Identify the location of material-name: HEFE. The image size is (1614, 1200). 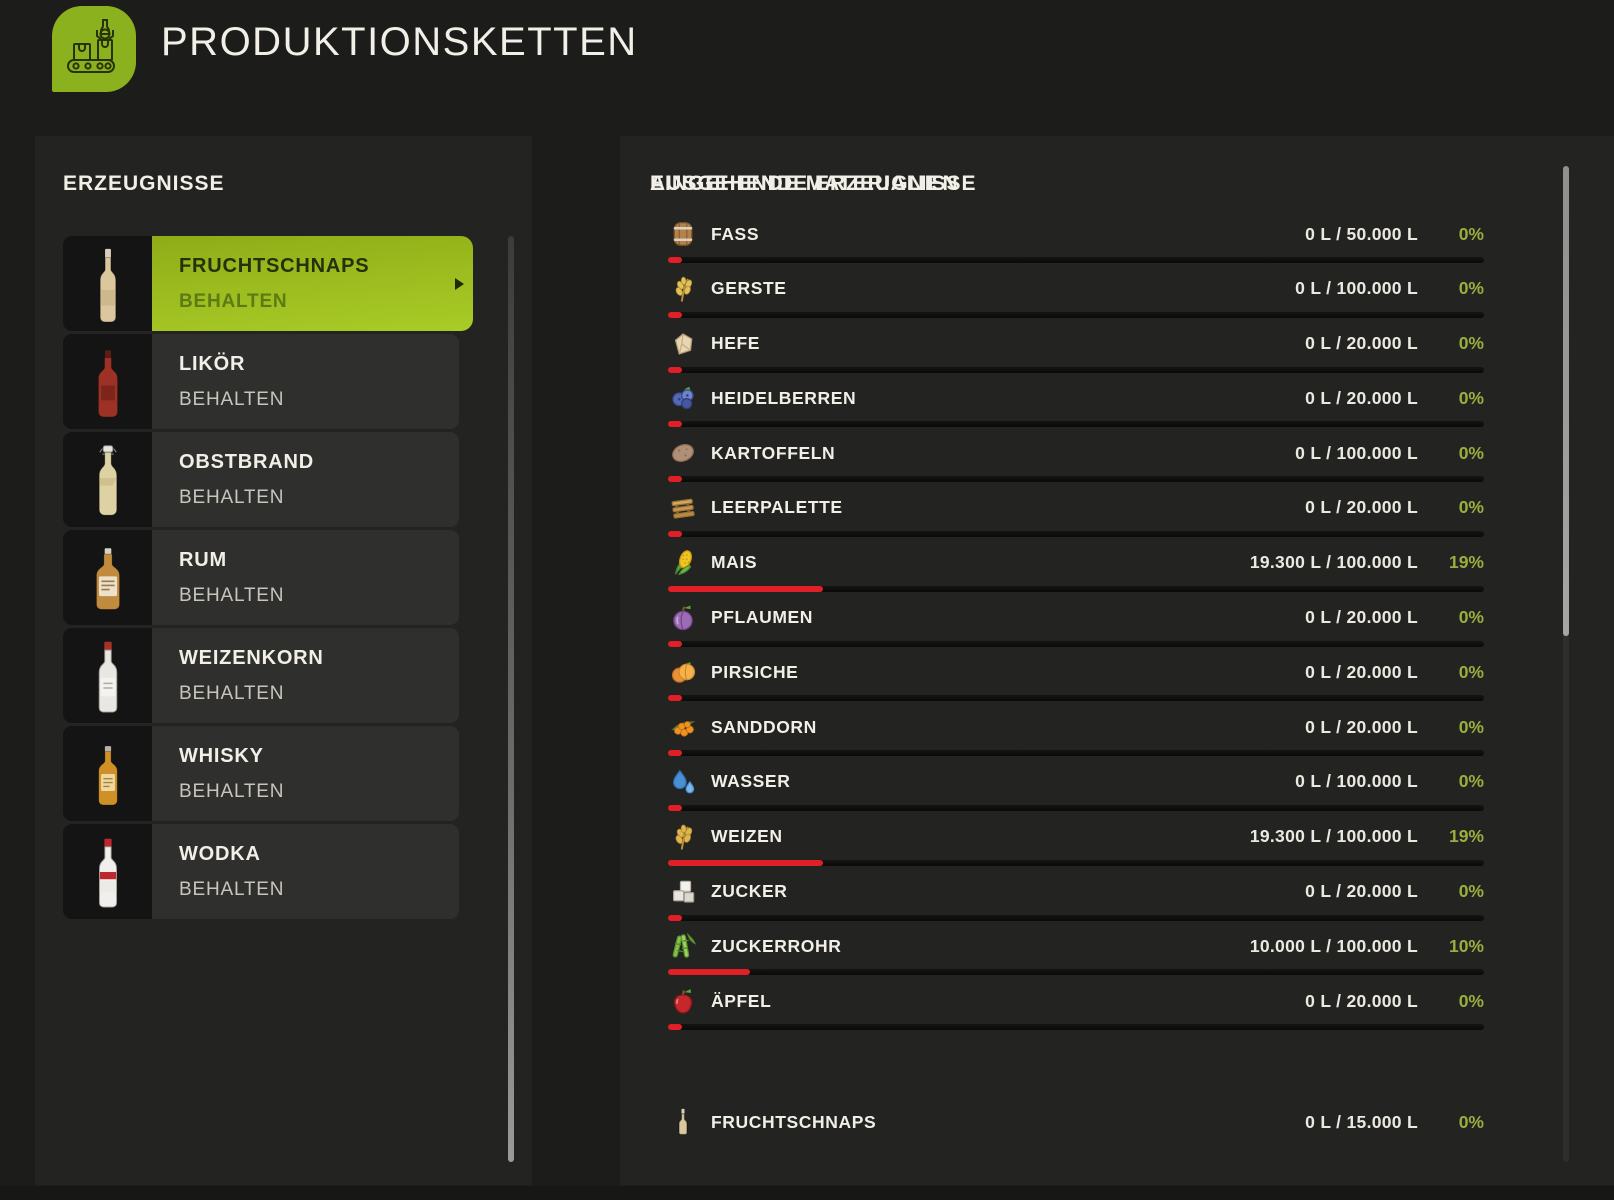
(736, 343).